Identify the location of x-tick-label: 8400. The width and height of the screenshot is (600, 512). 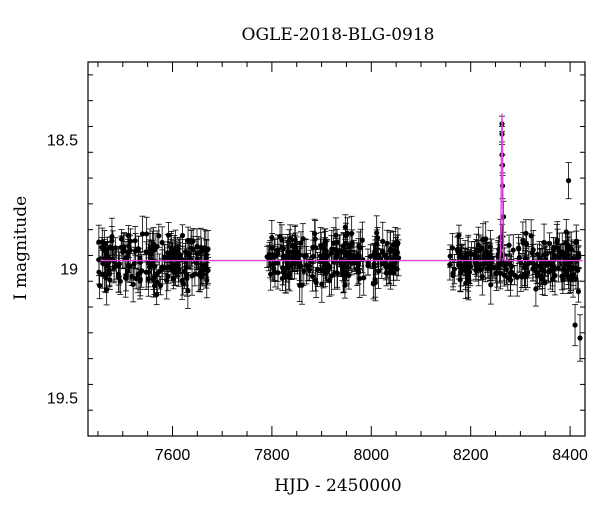
(570, 455).